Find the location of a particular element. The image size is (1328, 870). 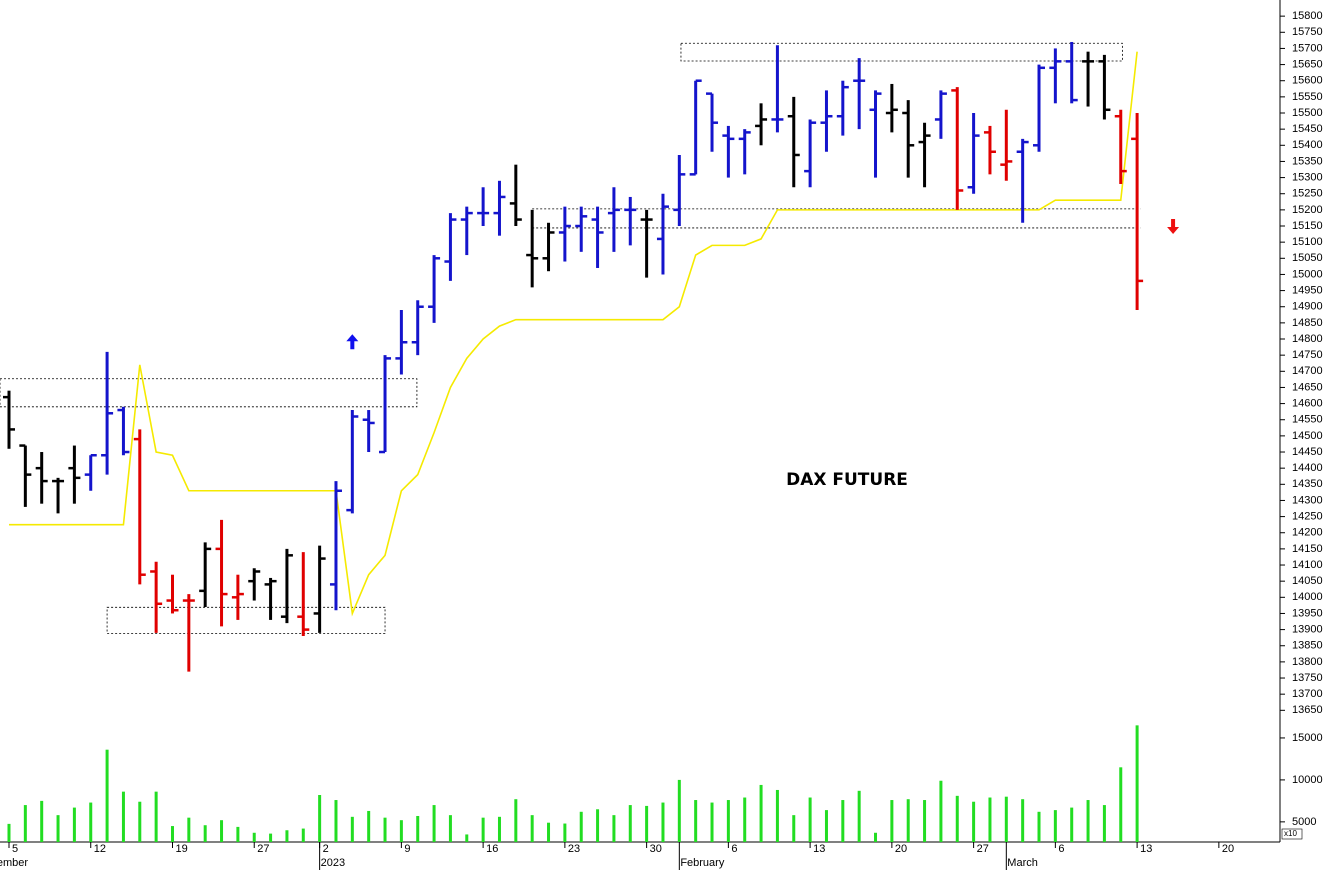

y-tick-label: 15700 is located at coordinates (1307, 48).